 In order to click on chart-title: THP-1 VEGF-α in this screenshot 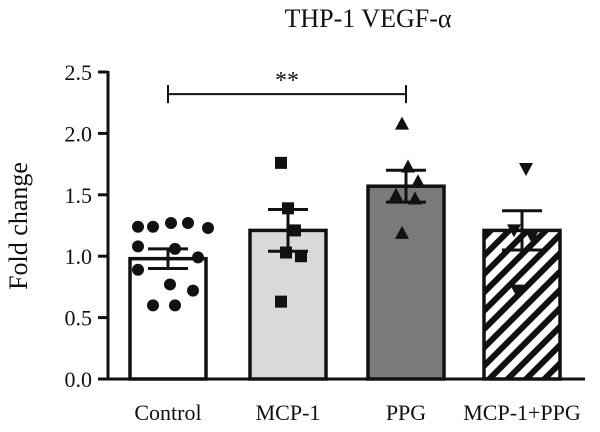, I will do `click(368, 18)`.